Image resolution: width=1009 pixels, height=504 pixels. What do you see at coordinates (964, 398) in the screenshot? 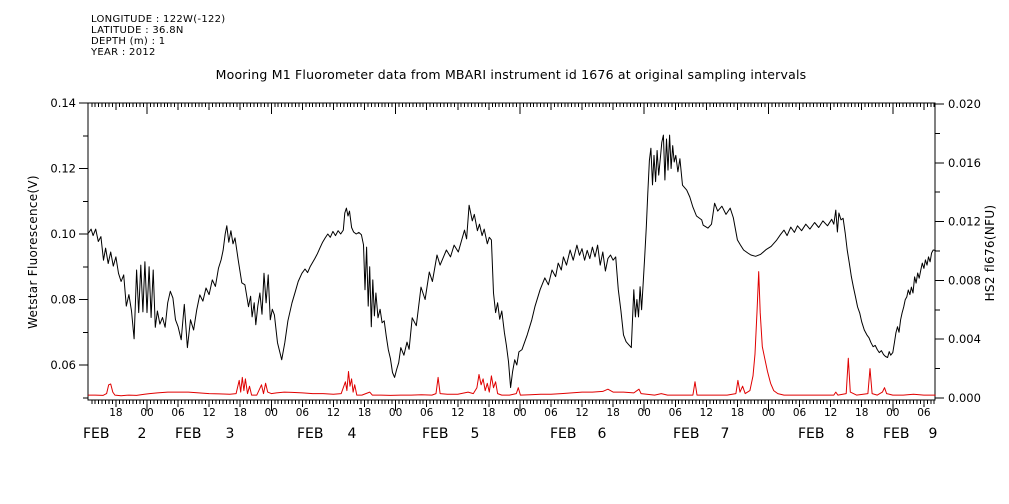
I see `y-right-tick-label: 0.000` at bounding box center [964, 398].